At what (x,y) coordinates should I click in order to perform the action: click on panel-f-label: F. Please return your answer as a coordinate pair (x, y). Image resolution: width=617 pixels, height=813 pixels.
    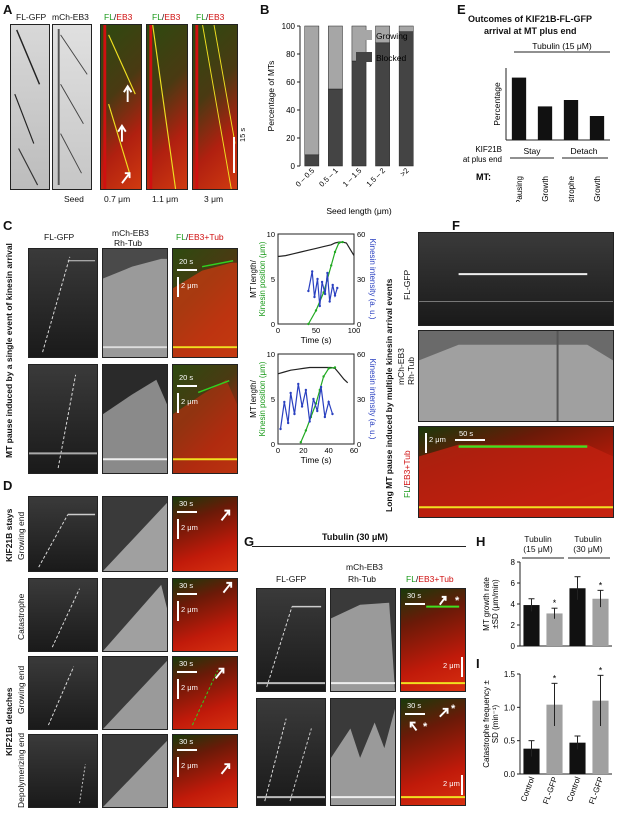
    Looking at the image, I should click on (456, 225).